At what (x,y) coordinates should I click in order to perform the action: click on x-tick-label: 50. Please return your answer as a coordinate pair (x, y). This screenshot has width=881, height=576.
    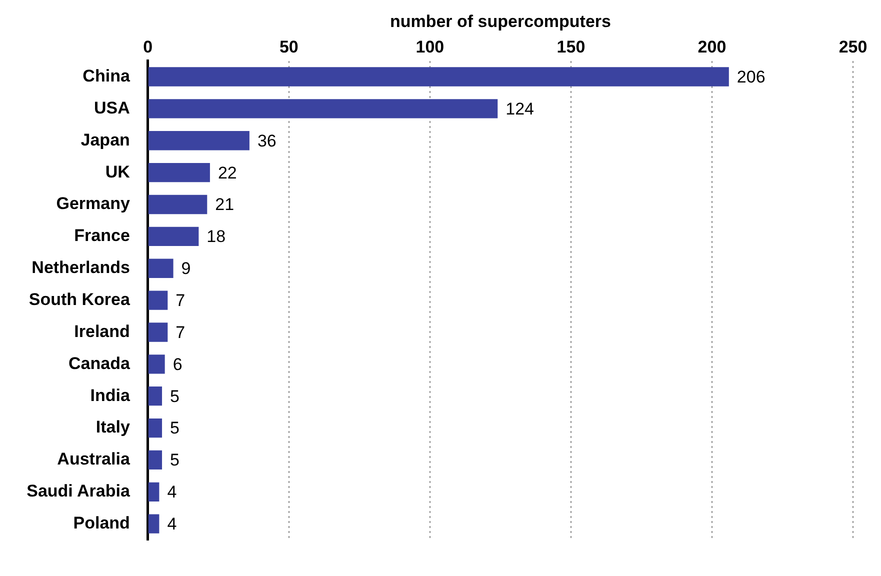
    Looking at the image, I should click on (288, 46).